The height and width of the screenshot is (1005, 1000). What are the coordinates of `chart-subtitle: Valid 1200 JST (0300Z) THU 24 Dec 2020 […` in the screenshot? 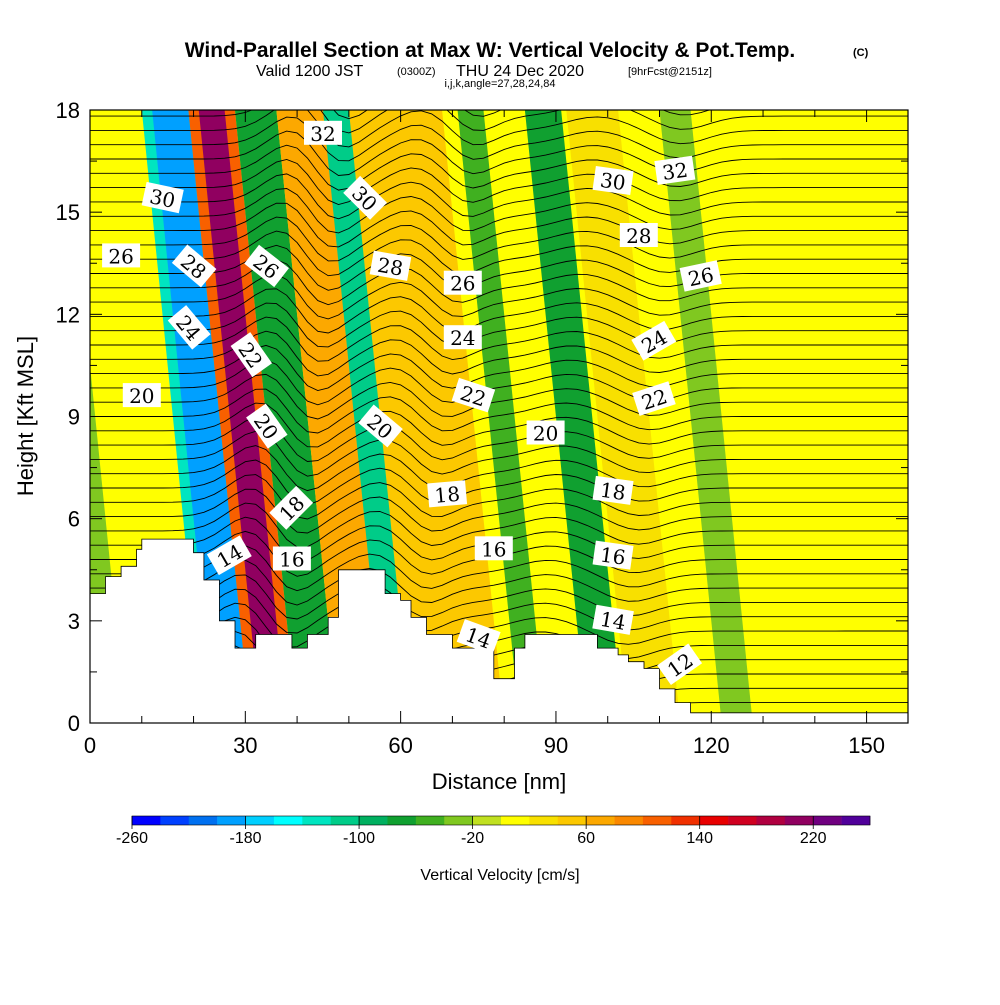 It's located at (484, 71).